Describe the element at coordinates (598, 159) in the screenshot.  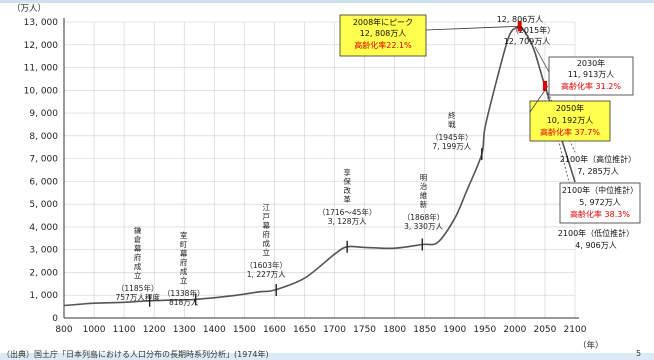
I see `high-estimate-line: 2100年（高位推計）` at that location.